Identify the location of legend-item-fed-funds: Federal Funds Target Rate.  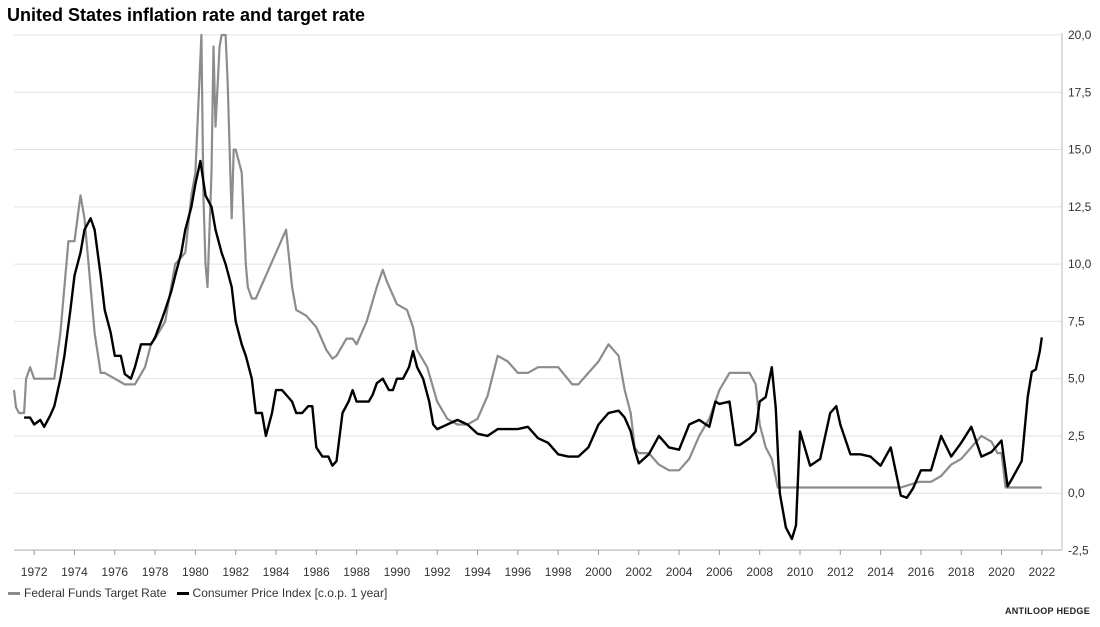
(87, 593).